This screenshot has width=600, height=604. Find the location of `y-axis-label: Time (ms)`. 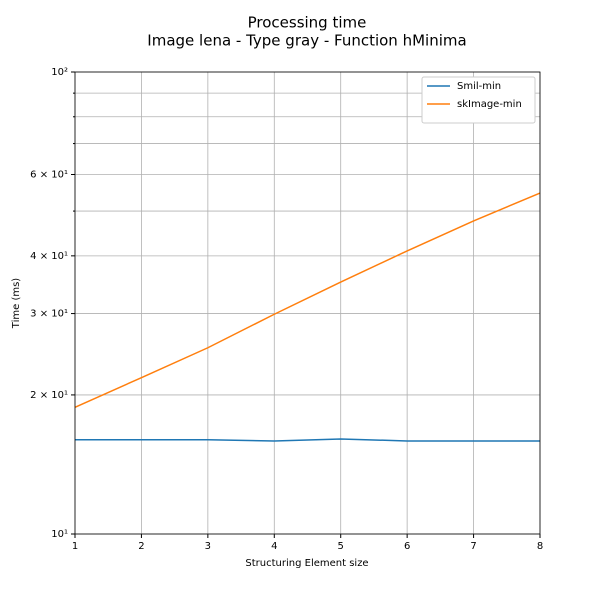

y-axis-label: Time (ms) is located at coordinates (16, 304).